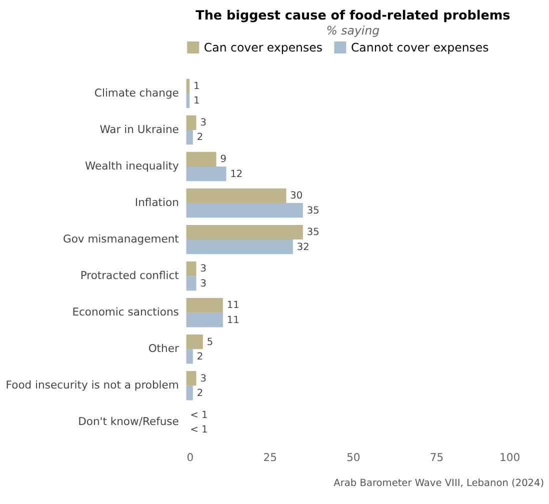 Image resolution: width=549 pixels, height=504 pixels. Describe the element at coordinates (303, 247) in the screenshot. I see `data-label: 32` at that location.